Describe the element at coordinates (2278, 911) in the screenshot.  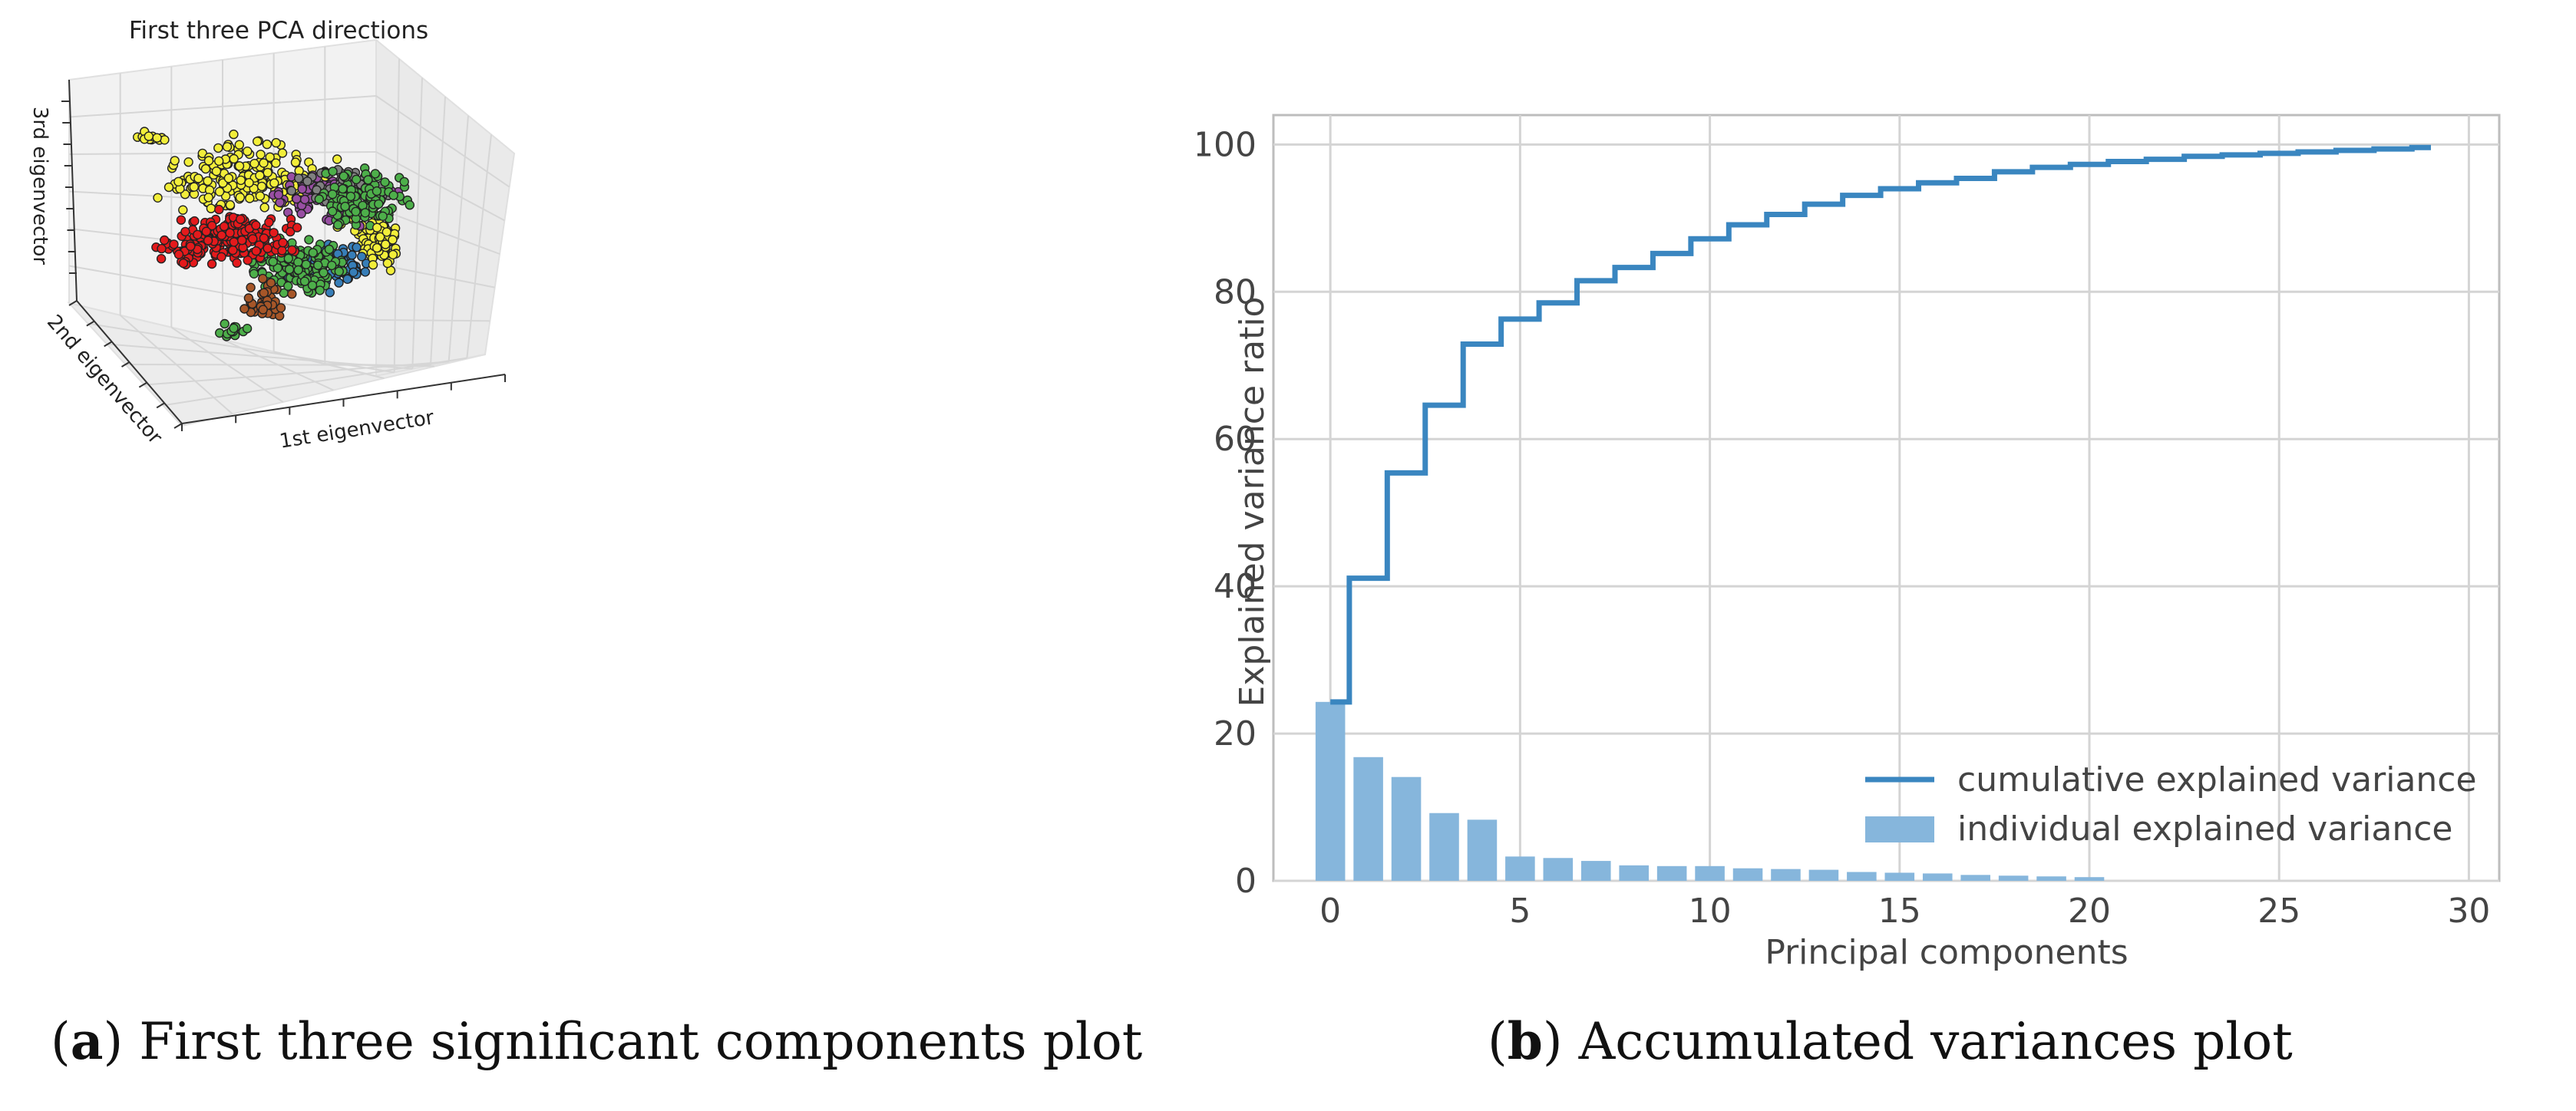
I see `x-tick-label: 25` at that location.